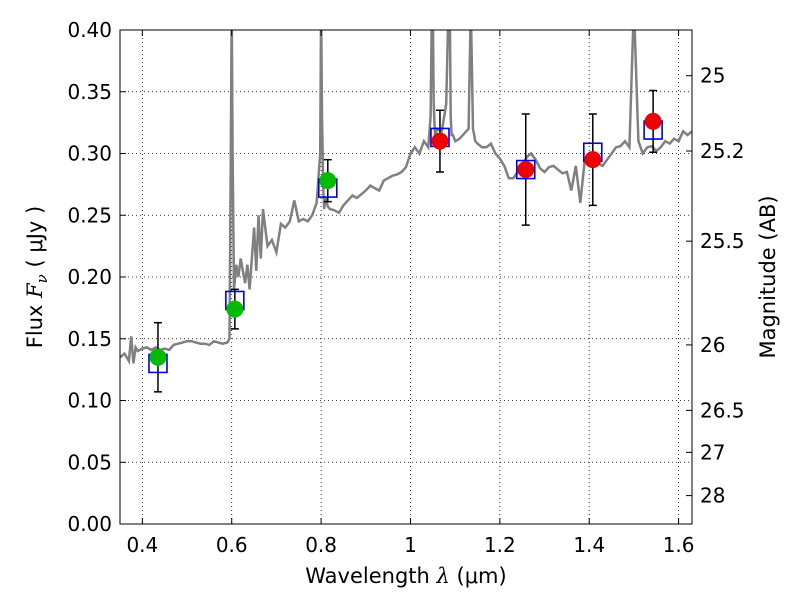 Image resolution: width=800 pixels, height=600 pixels. Describe the element at coordinates (370, 576) in the screenshot. I see `x-axis-label-text: Wavelength` at that location.